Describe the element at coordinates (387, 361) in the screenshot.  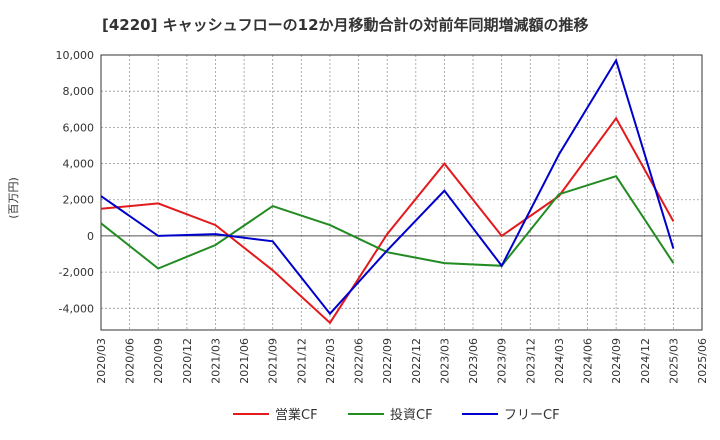
I see `x-tick-label: 2022/09` at that location.